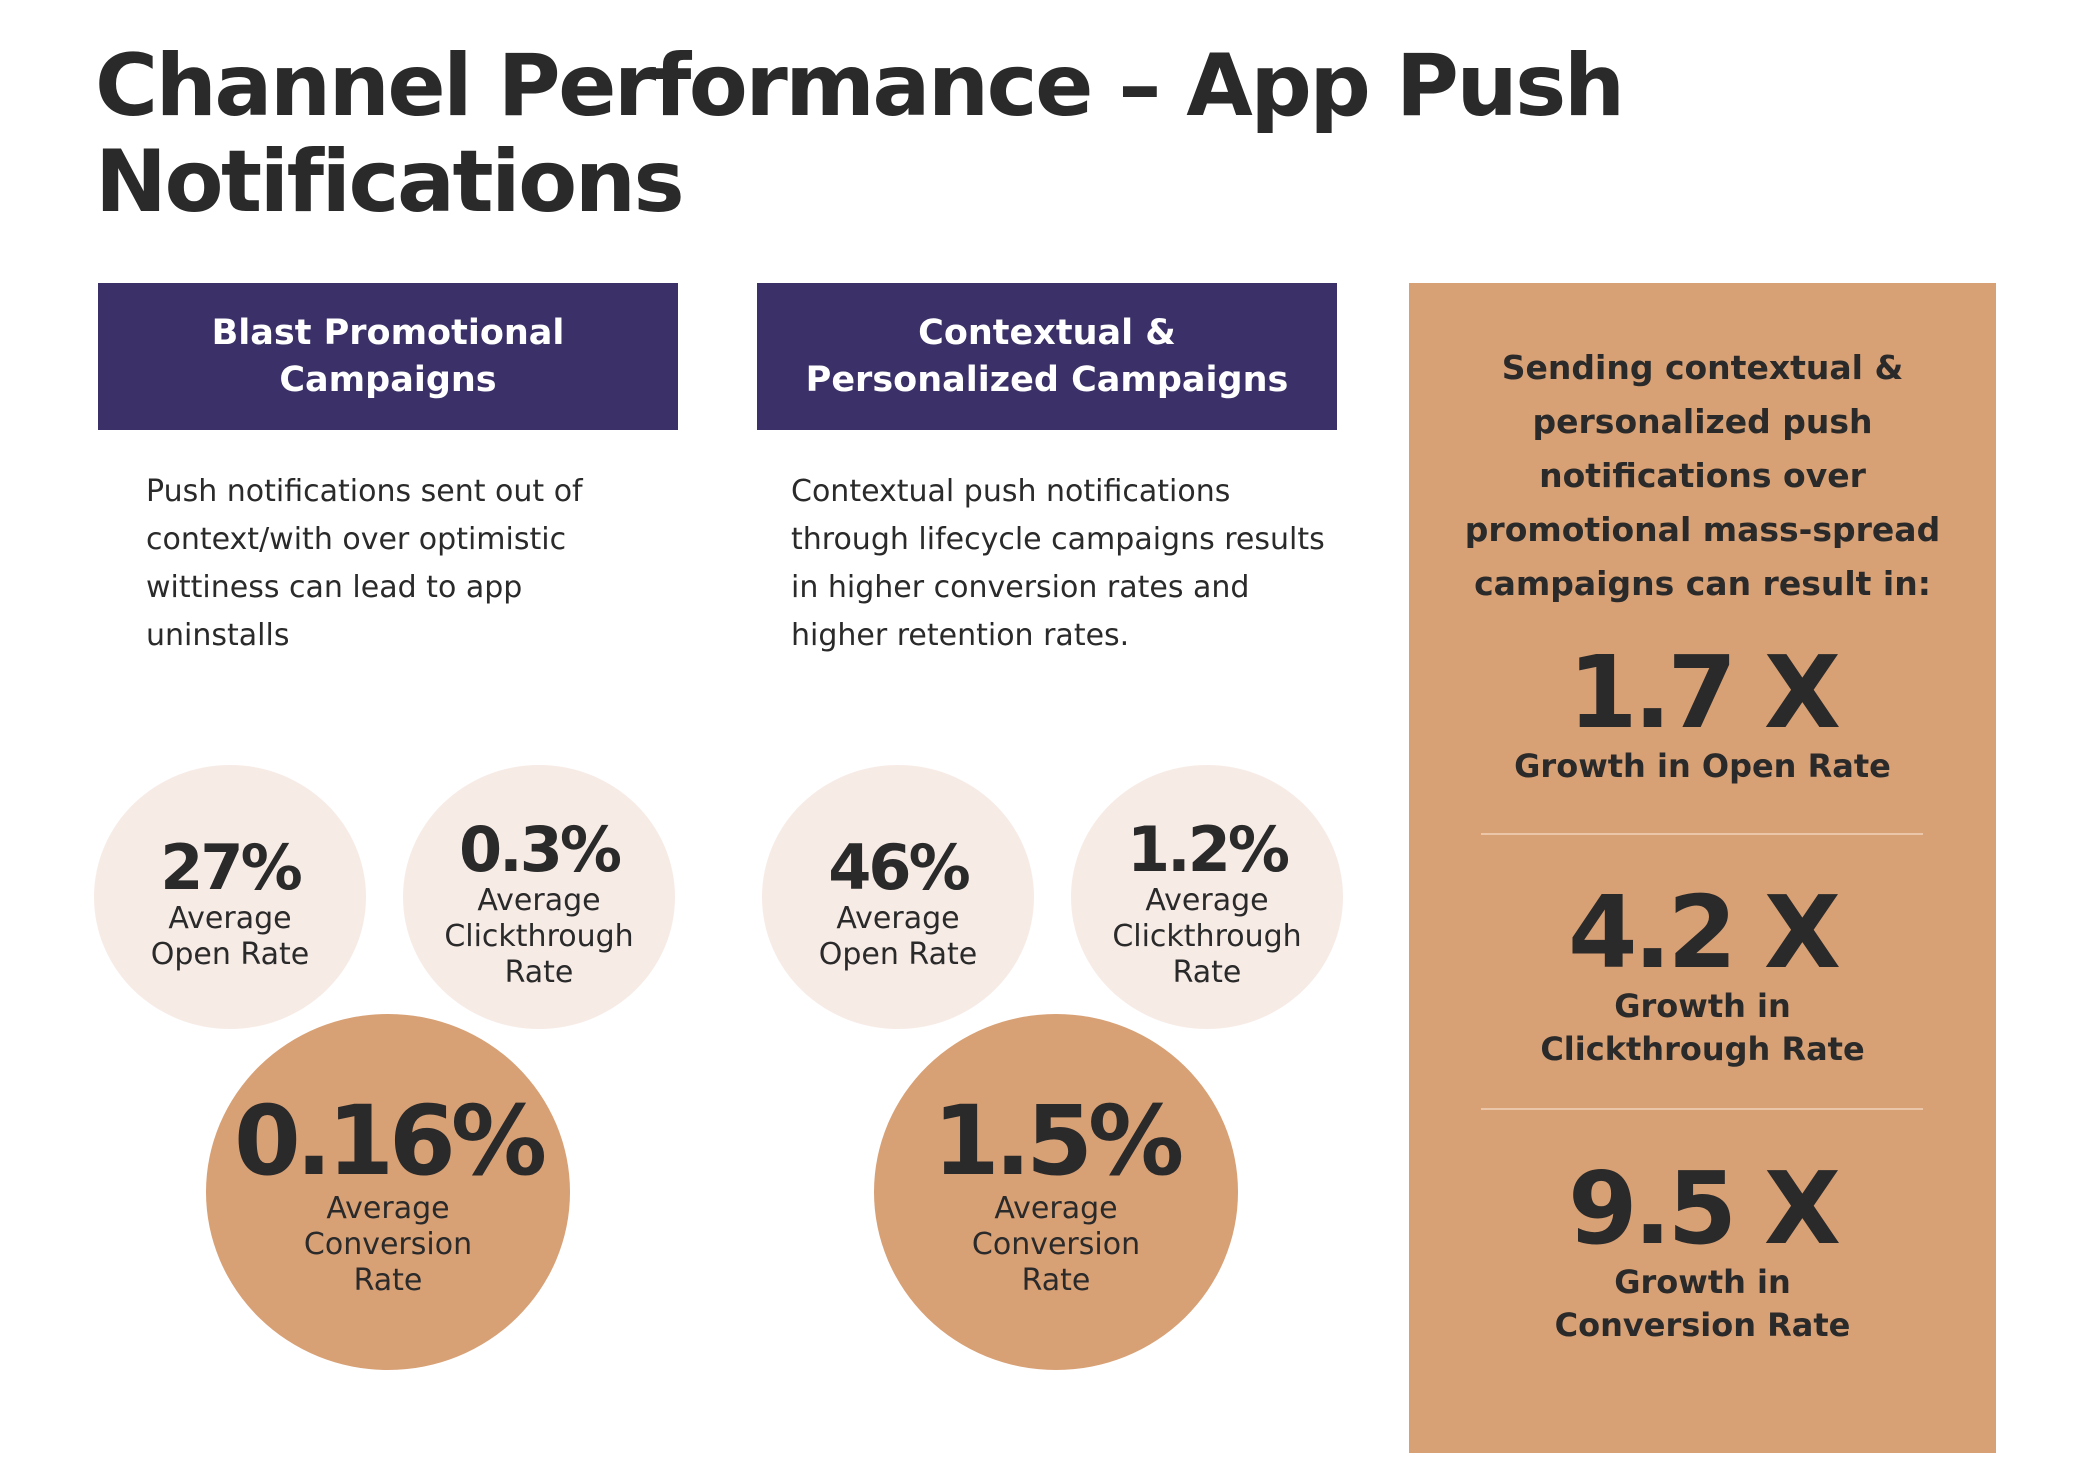 This screenshot has height=1476, width=2098. Describe the element at coordinates (1207, 936) in the screenshot. I see `contextual-clickthrough-rate-label: Average Clickthrough Rate` at that location.